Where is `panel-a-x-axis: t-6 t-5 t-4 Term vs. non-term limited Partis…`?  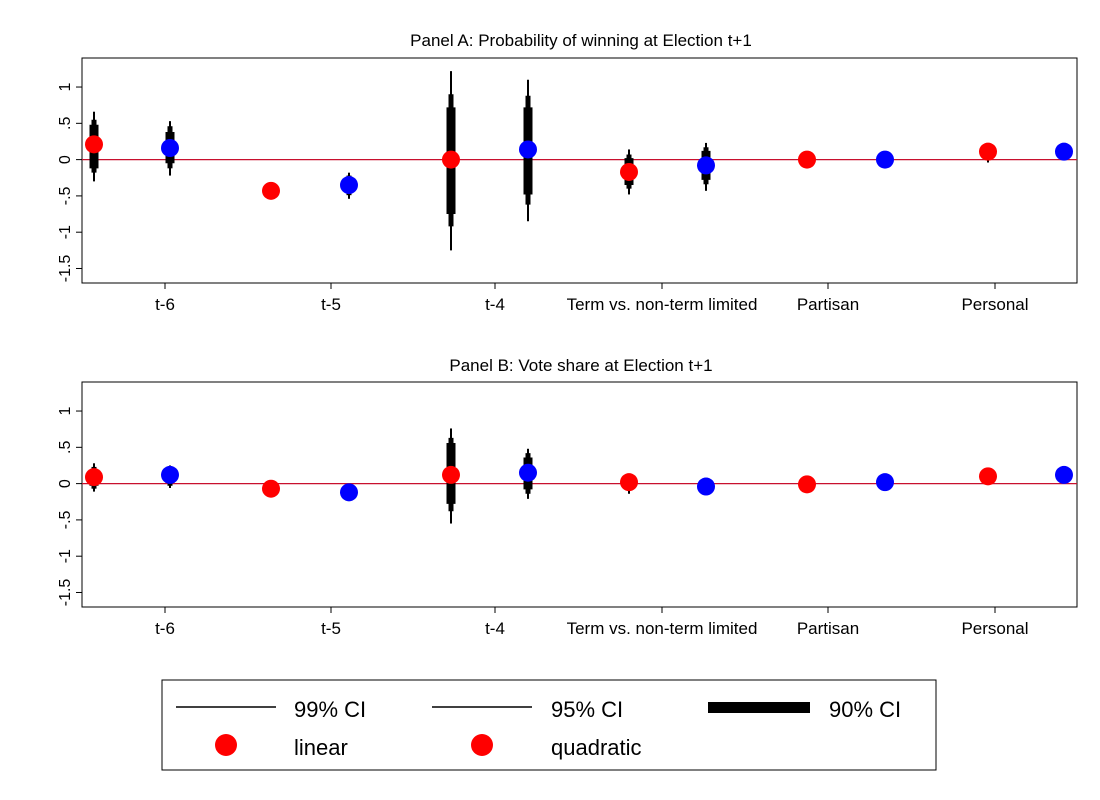 panel-a-x-axis: t-6 t-5 t-4 Term vs. non-term limited Partis… is located at coordinates (592, 298).